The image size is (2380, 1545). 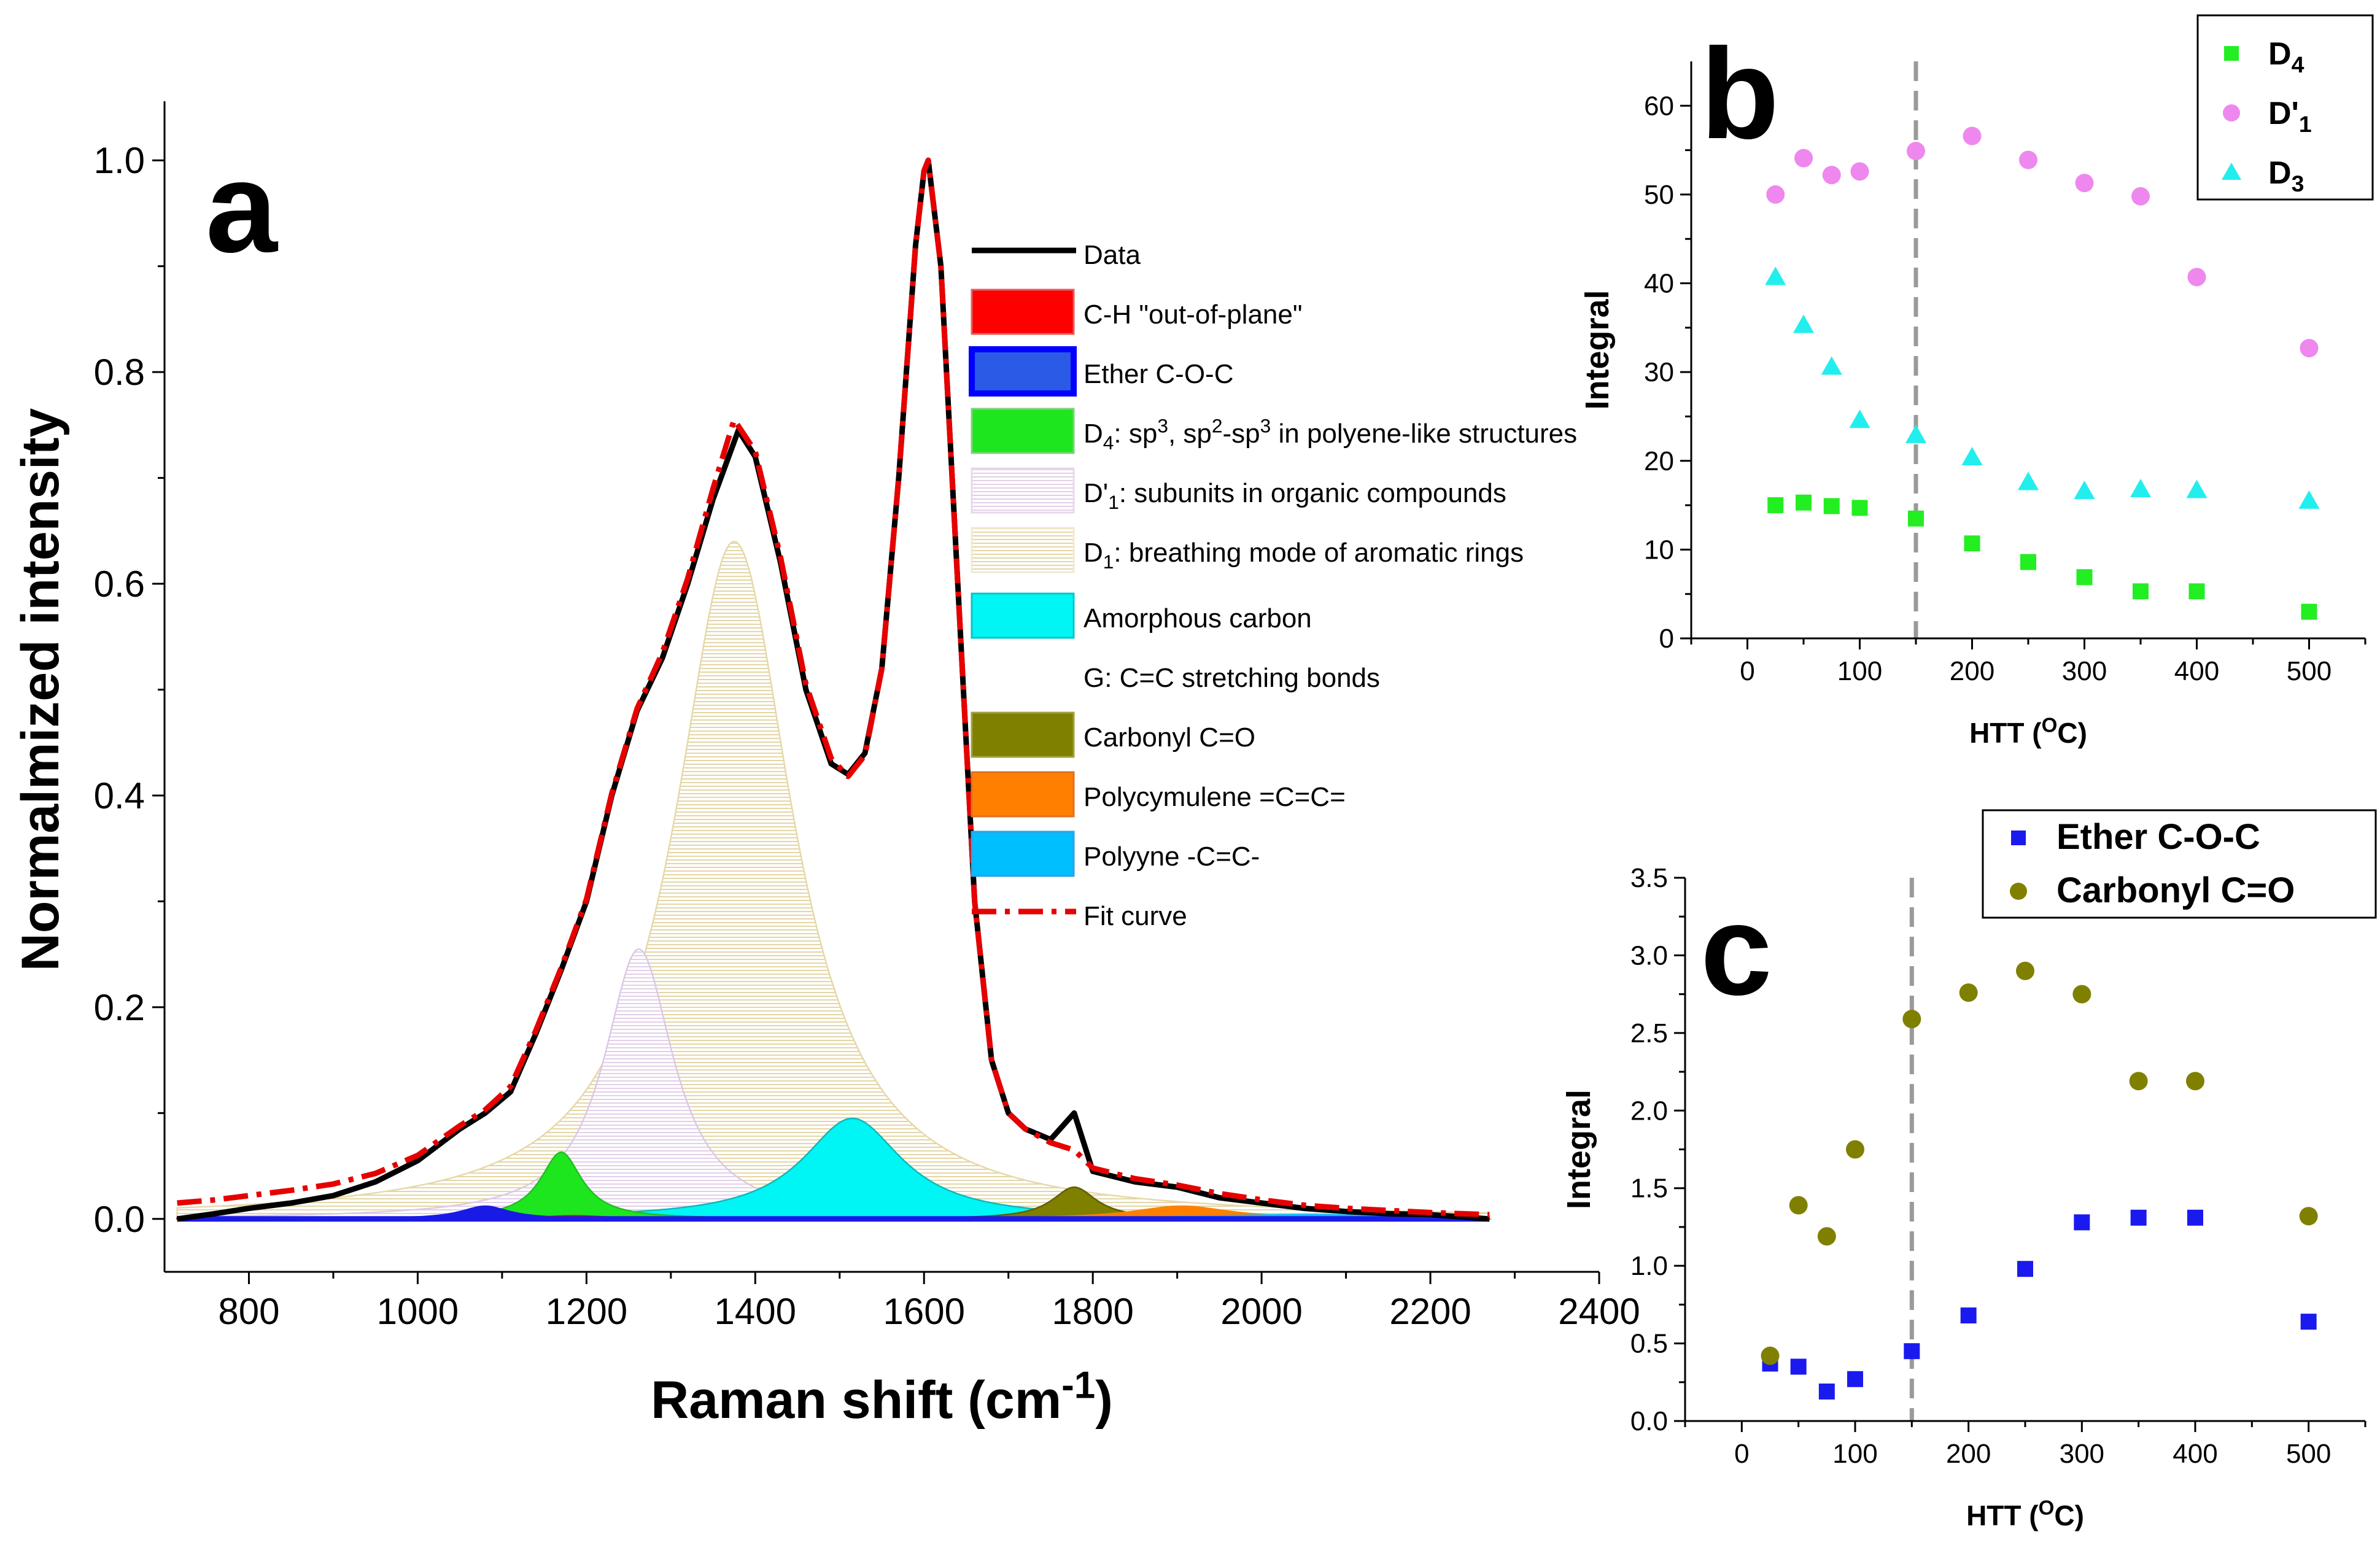 I want to click on legend-item-d1-label: D1: breathing mode of aromatic rings, so click(x=1303, y=555).